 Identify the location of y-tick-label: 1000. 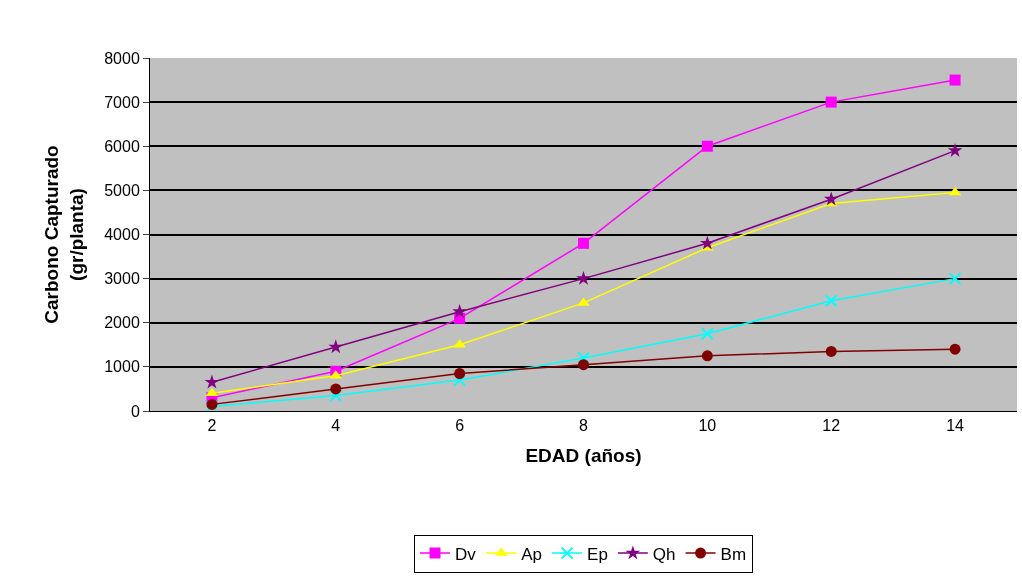
(122, 367).